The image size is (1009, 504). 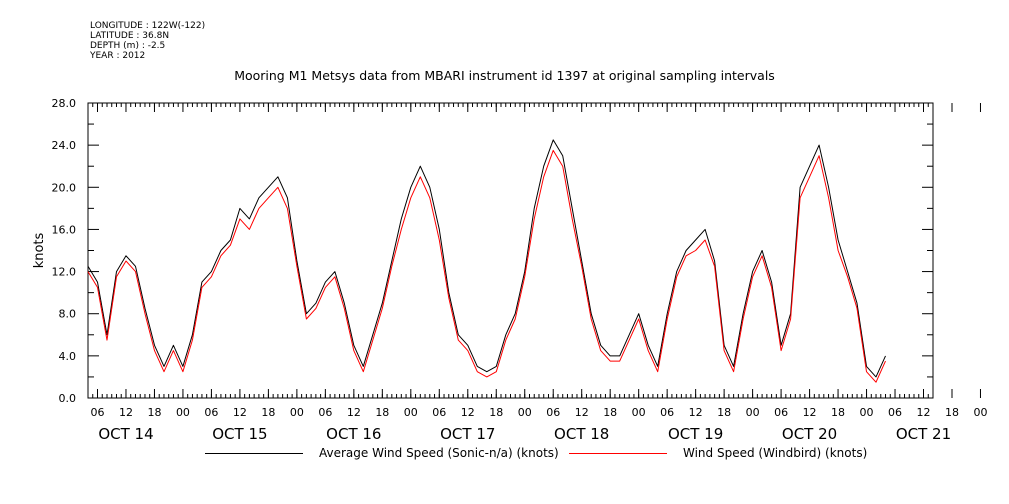 I want to click on latitude-text: LATITUDE : 36.8N, so click(x=130, y=36).